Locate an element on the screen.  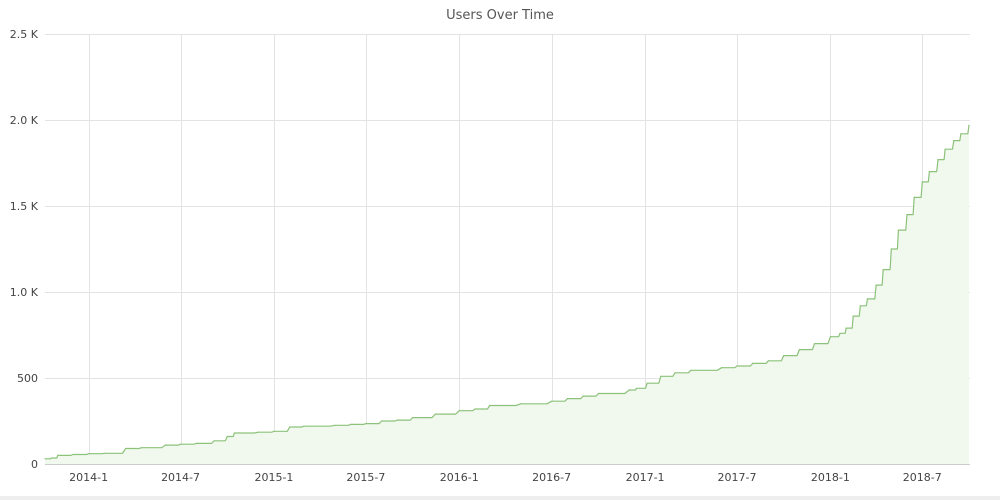
x-tick-label: 2015-7 is located at coordinates (365, 477).